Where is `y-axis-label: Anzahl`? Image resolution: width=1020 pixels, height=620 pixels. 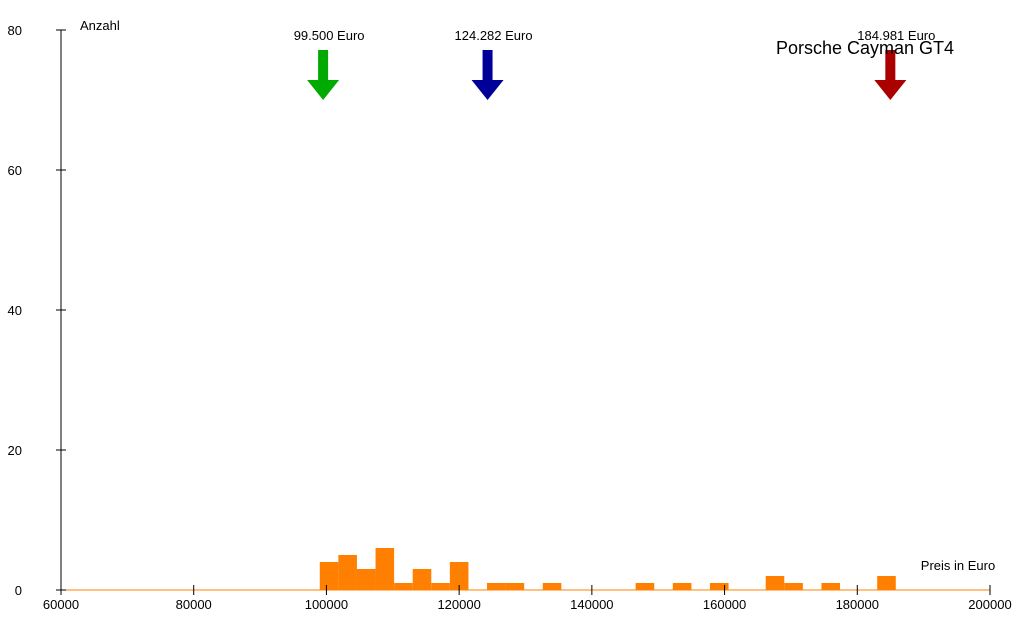 y-axis-label: Anzahl is located at coordinates (100, 25).